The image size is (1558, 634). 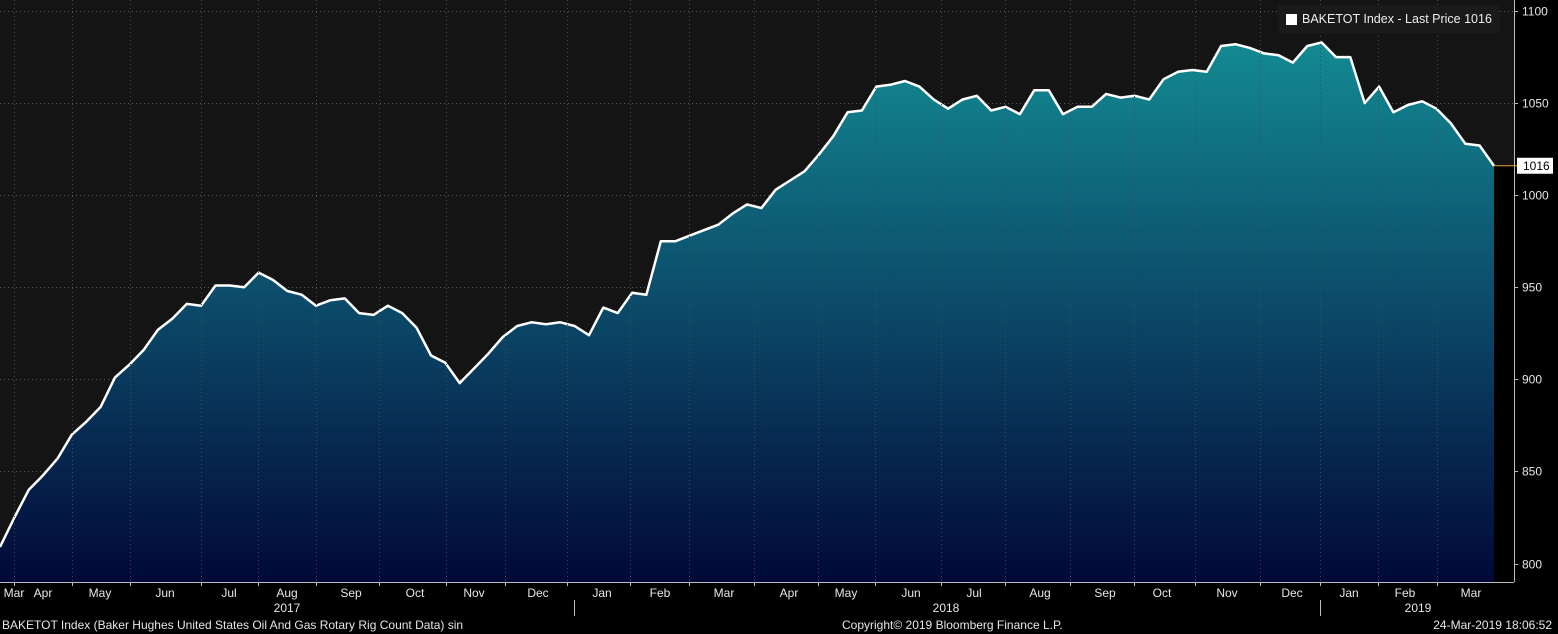 I want to click on y-tick-label: 900, so click(x=1532, y=380).